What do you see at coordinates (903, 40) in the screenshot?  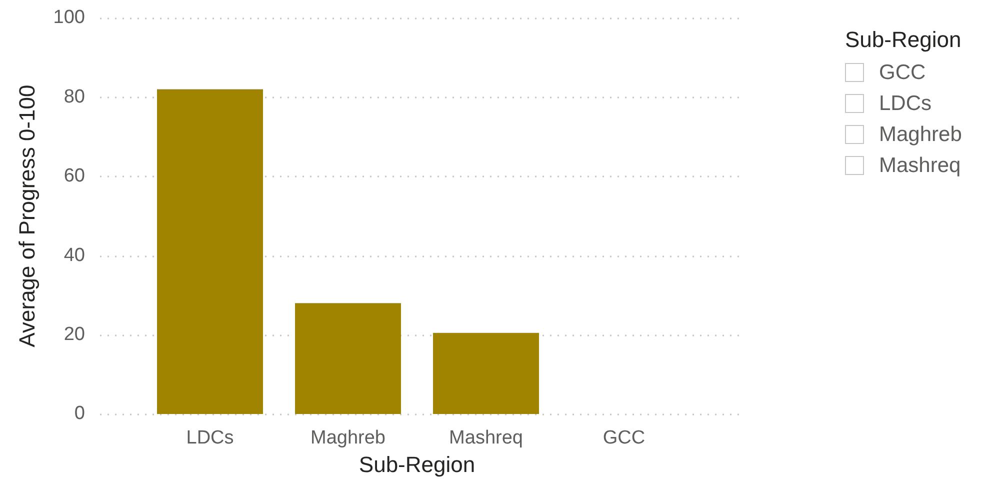 I see `text: Sub-Region` at bounding box center [903, 40].